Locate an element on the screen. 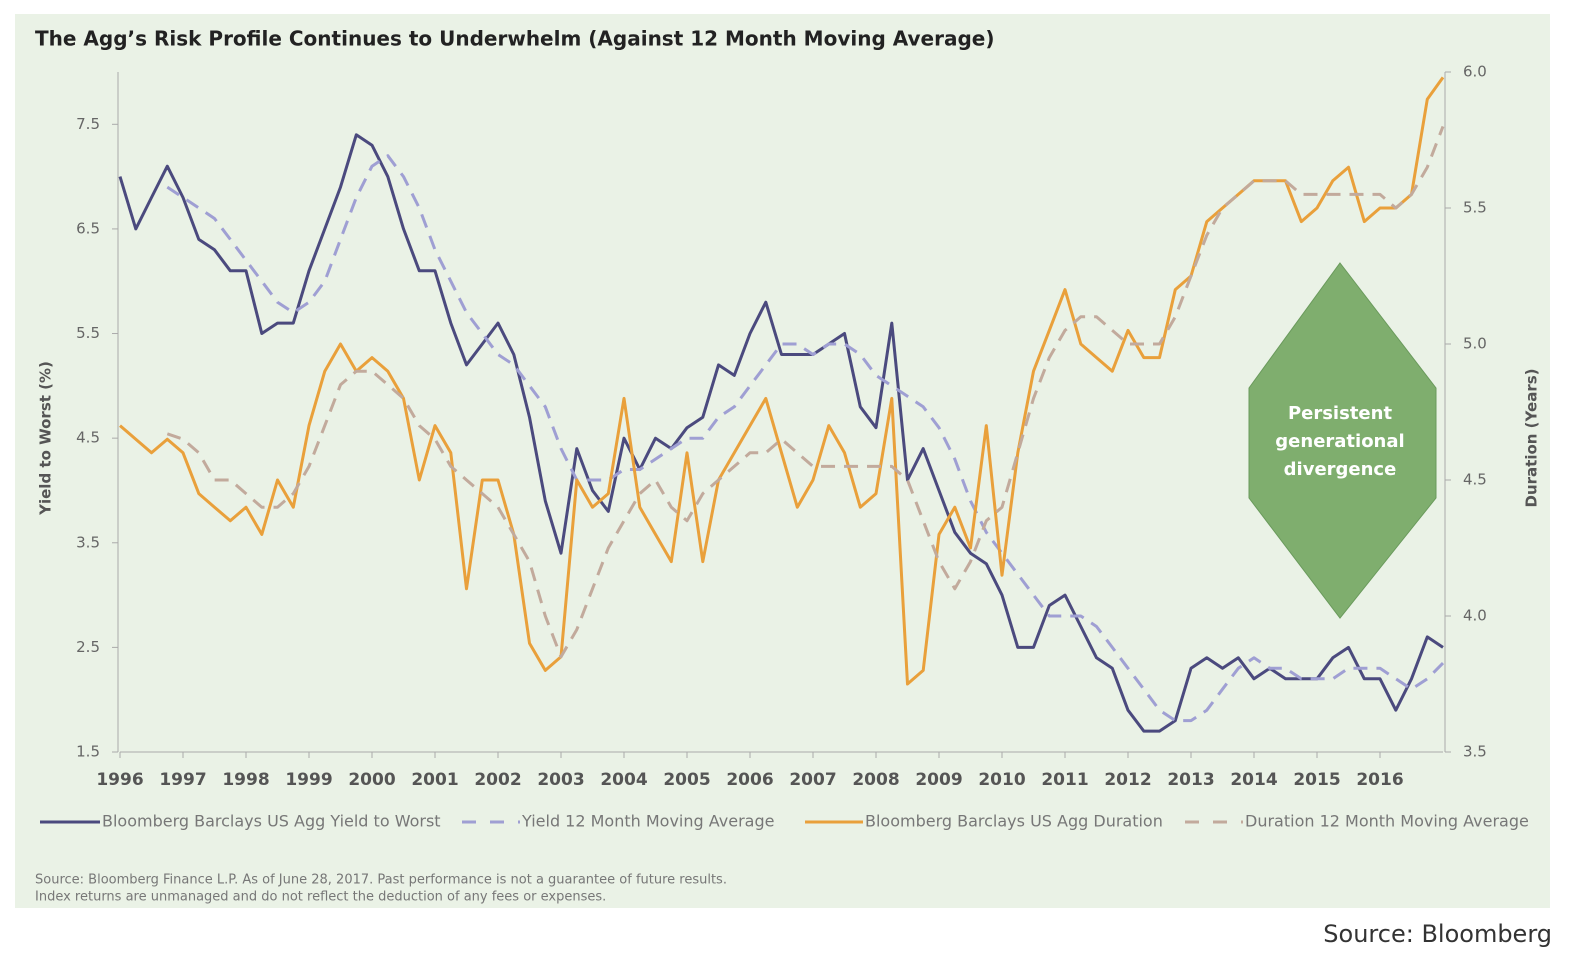 The image size is (1570, 966). x-tick-label: 2005 is located at coordinates (686, 780).